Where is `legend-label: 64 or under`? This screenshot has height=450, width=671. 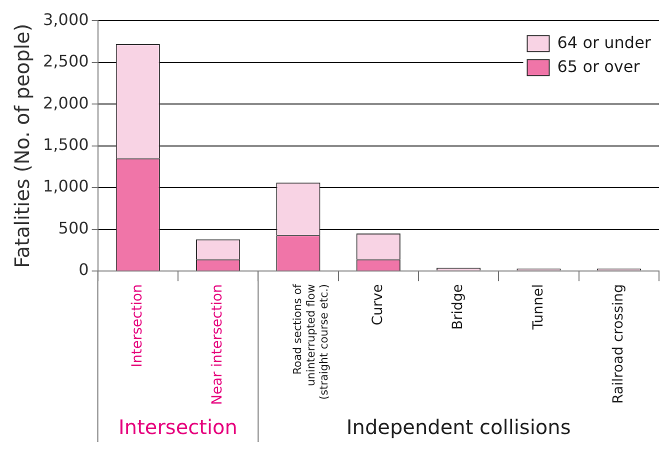 legend-label: 64 or under is located at coordinates (604, 42).